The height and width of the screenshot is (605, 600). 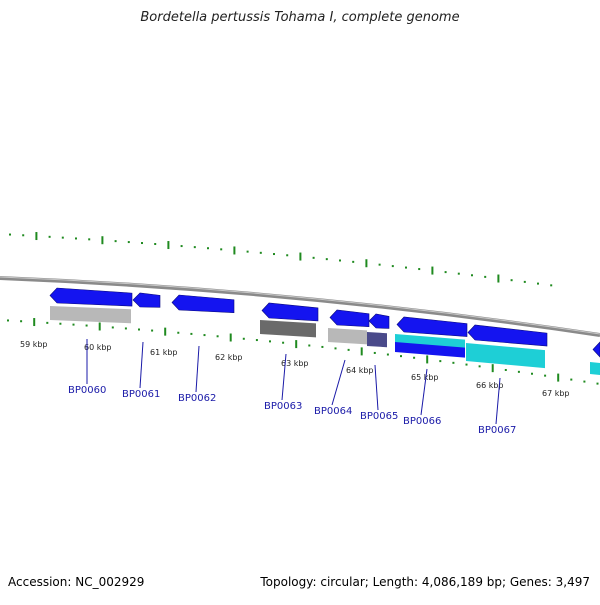 I want to click on kbp-label: 63 kbp, so click(x=295, y=363).